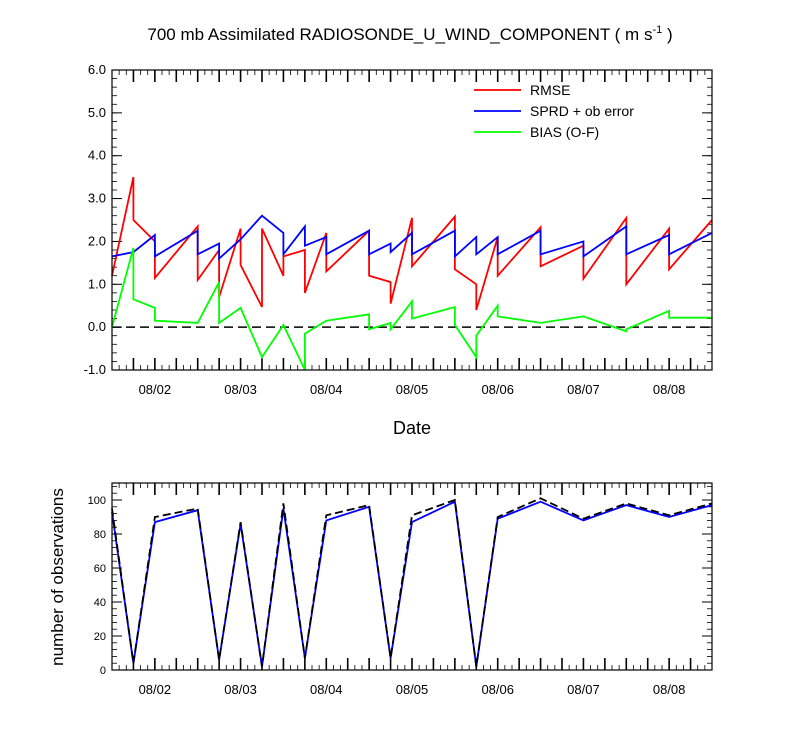  What do you see at coordinates (97, 501) in the screenshot?
I see `y-tick-label: 100` at bounding box center [97, 501].